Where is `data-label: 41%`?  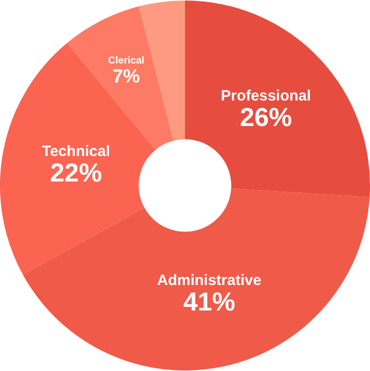
data-label: 41% is located at coordinates (209, 301).